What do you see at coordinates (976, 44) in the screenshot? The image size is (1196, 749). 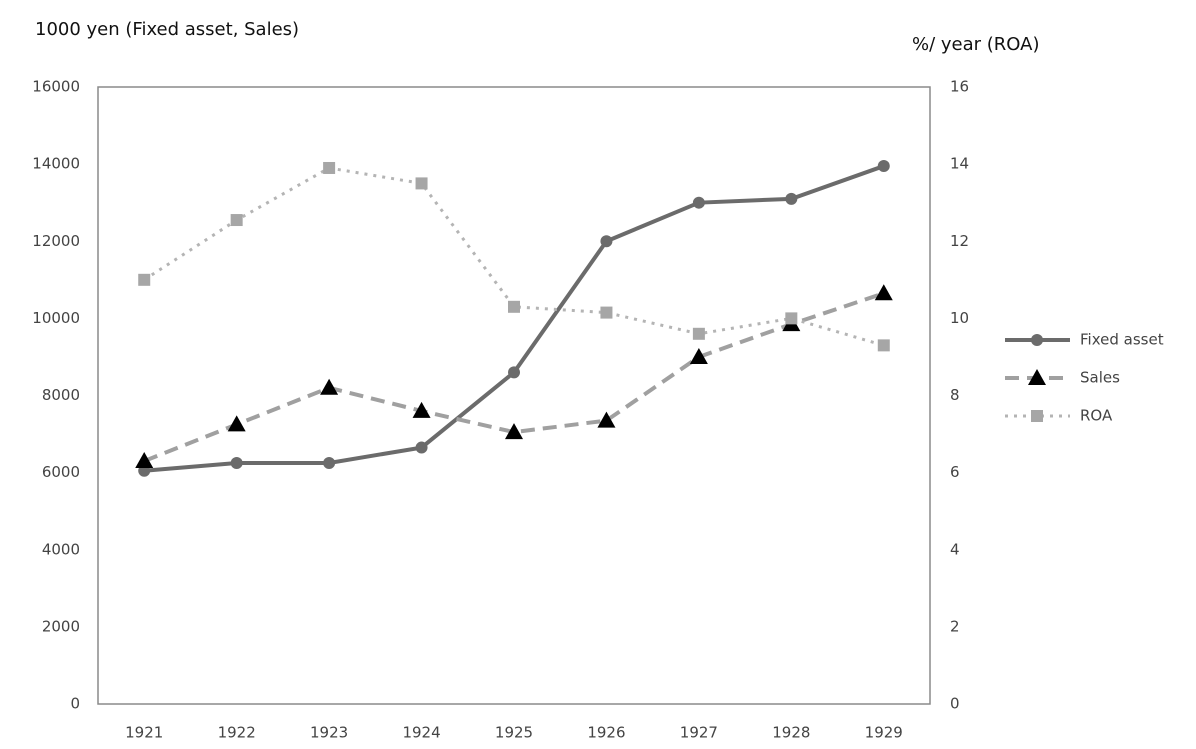 I see `y2-axis-title: %/ year (ROA)` at bounding box center [976, 44].